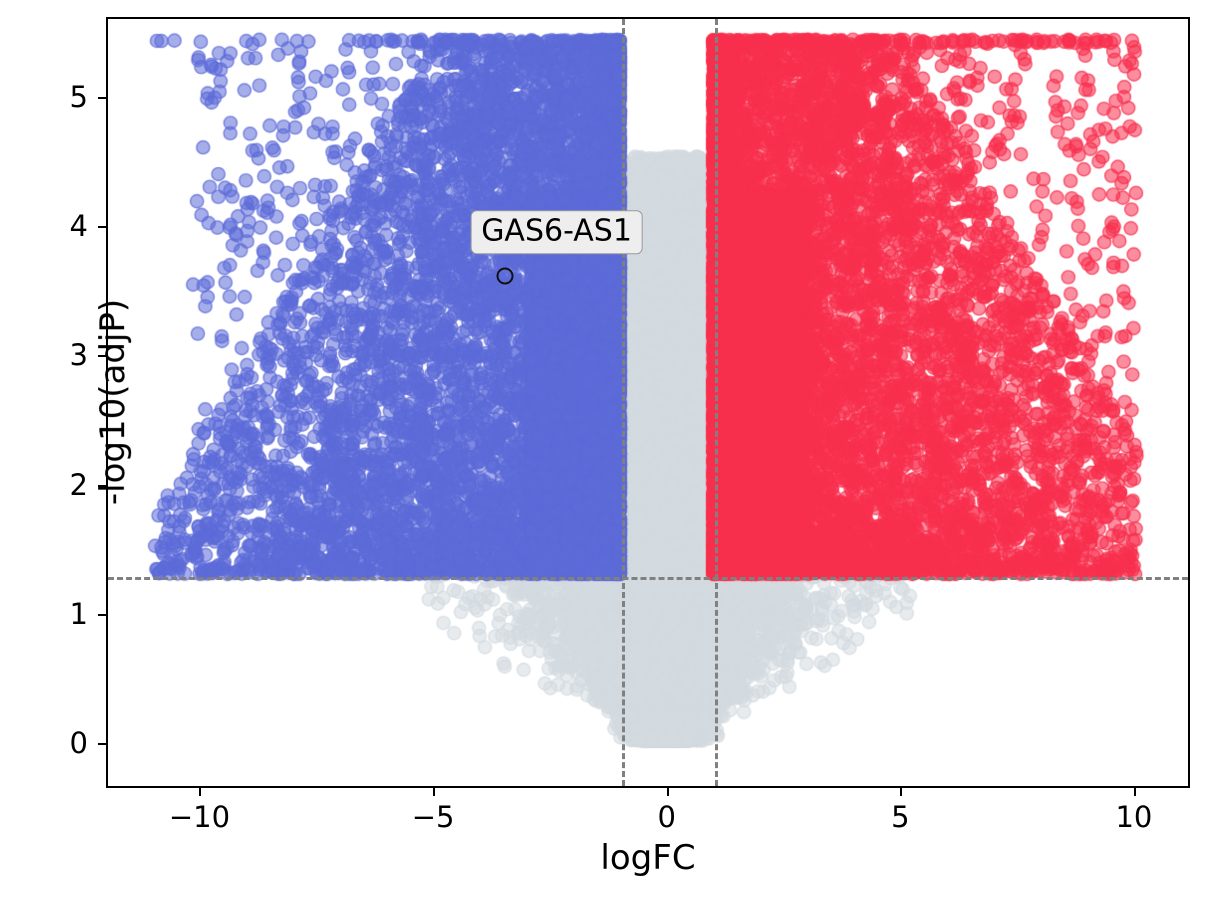  Describe the element at coordinates (78, 355) in the screenshot. I see `y-tick-label: 3` at that location.